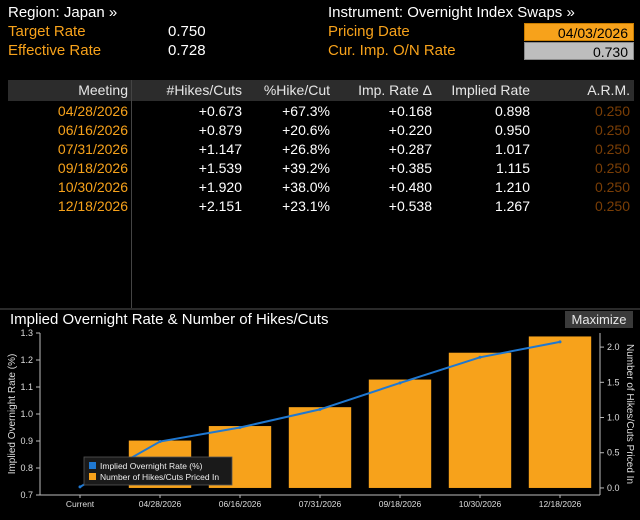 This screenshot has height=520, width=640. I want to click on hikes-cuts-value: +0.673, so click(220, 111).